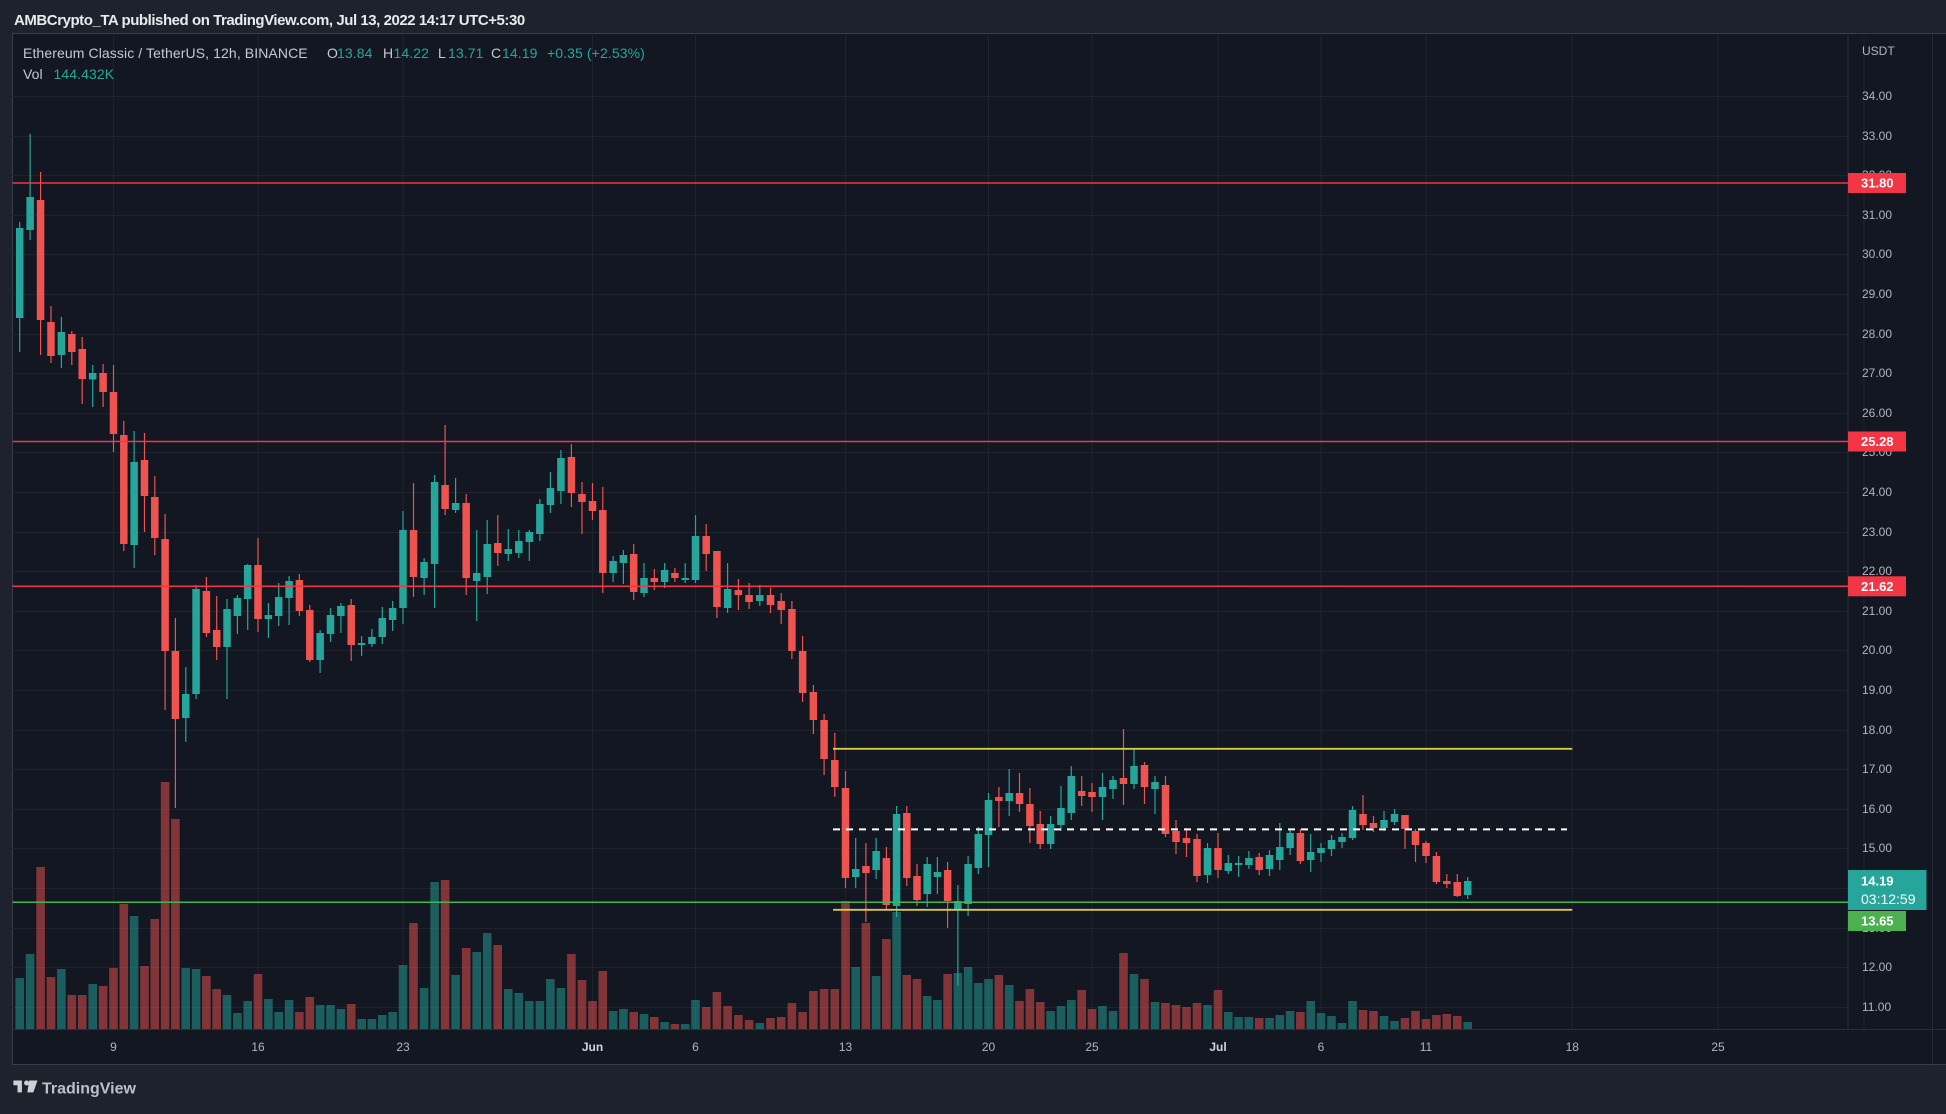  Describe the element at coordinates (1426, 1047) in the screenshot. I see `svg-text: 11` at that location.